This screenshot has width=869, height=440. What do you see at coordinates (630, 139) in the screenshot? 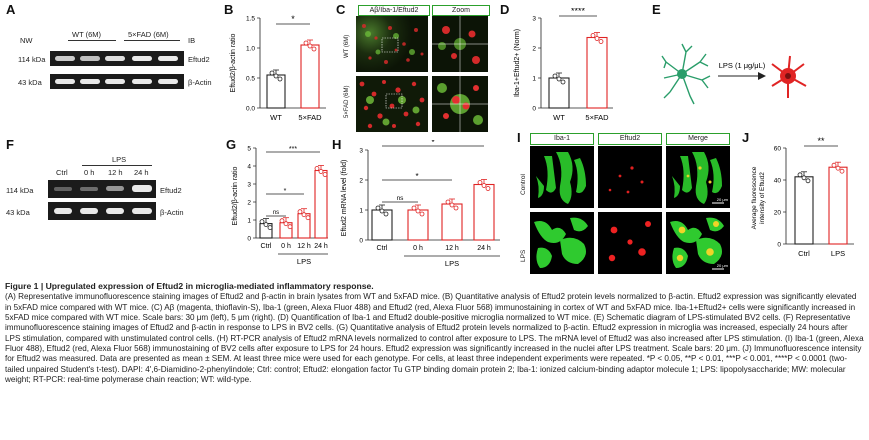
I see `panel-i-col-eftud2: Eftud2` at bounding box center [630, 139].